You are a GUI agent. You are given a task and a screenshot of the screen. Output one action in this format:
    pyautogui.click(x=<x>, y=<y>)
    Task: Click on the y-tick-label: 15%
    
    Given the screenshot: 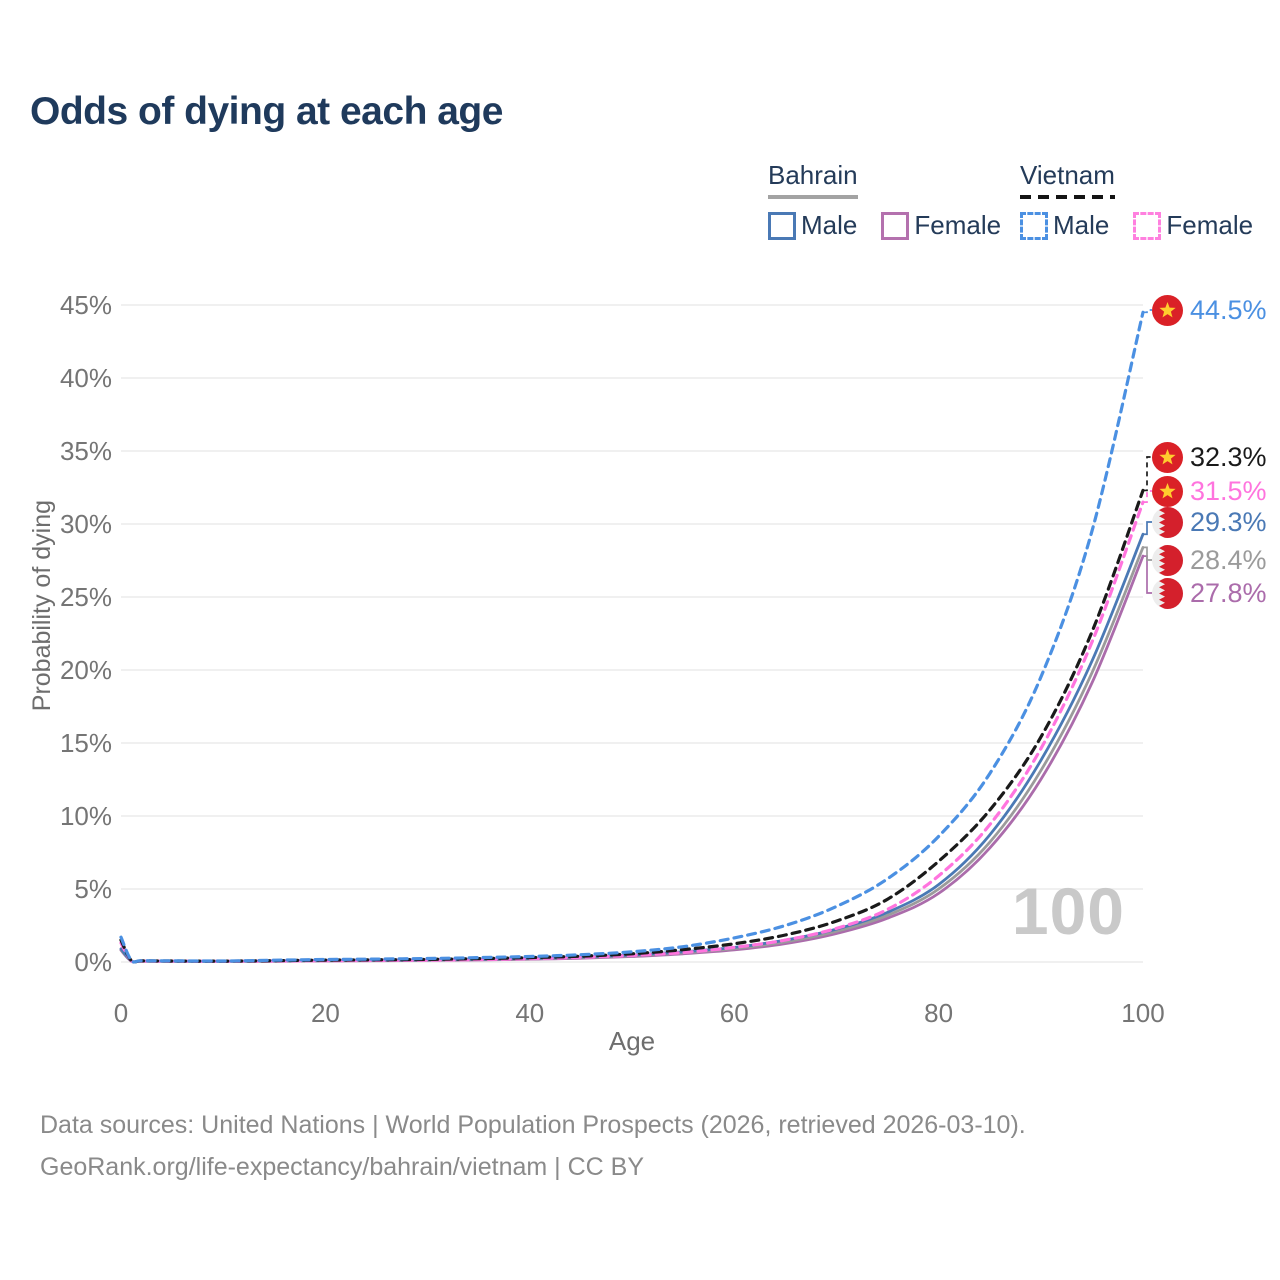 What is the action you would take?
    pyautogui.click(x=86, y=743)
    